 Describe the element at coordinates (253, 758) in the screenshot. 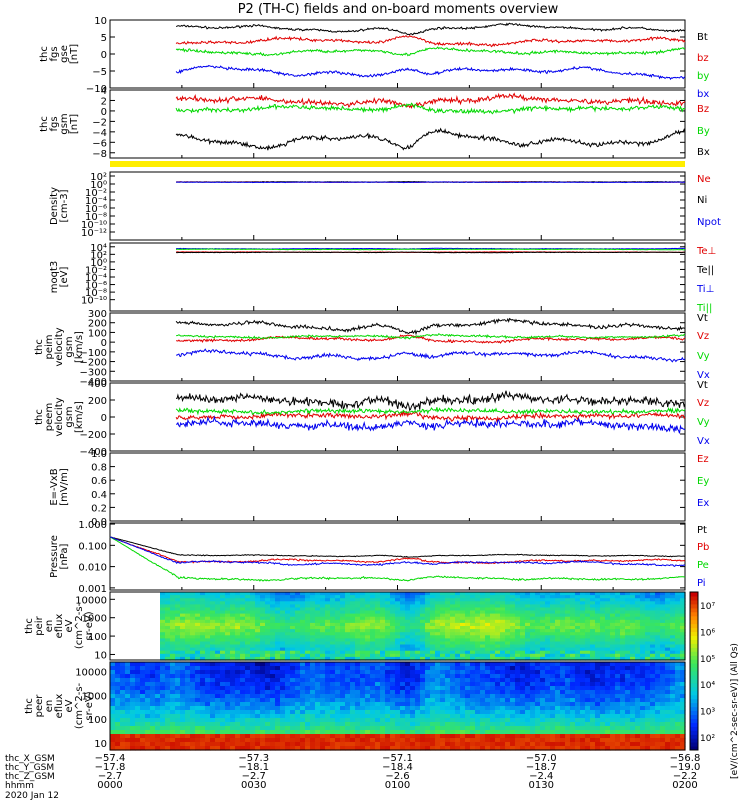

I see `xcol-1-0: −57.3` at that location.